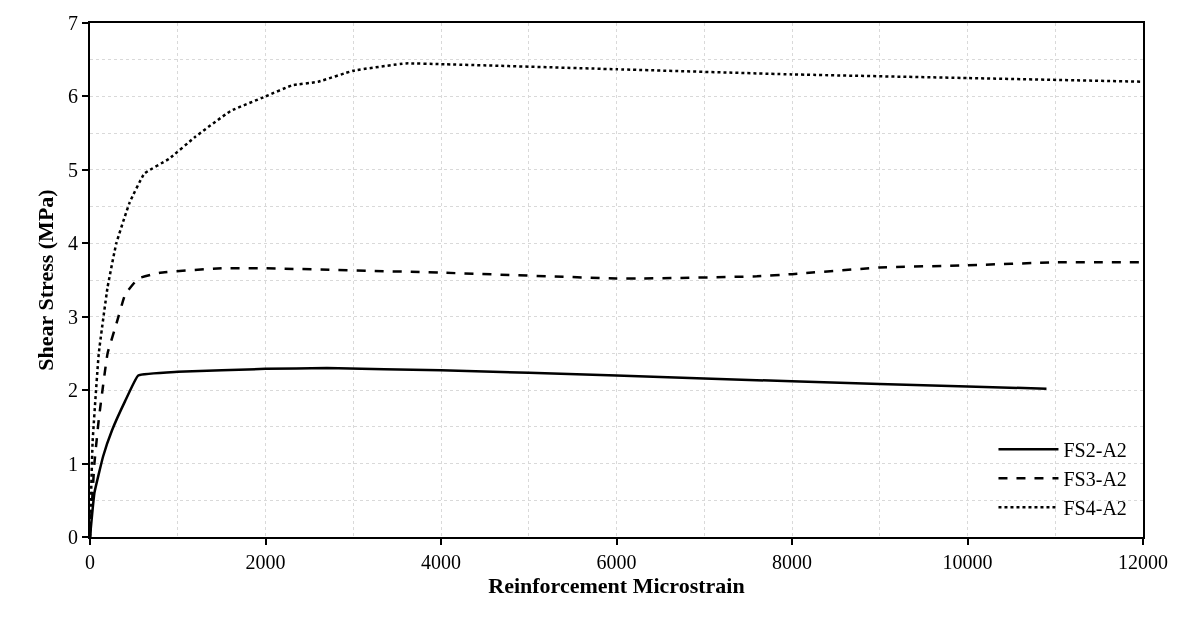 The height and width of the screenshot is (622, 1188). I want to click on y-tick-label: 2, so click(73, 390).